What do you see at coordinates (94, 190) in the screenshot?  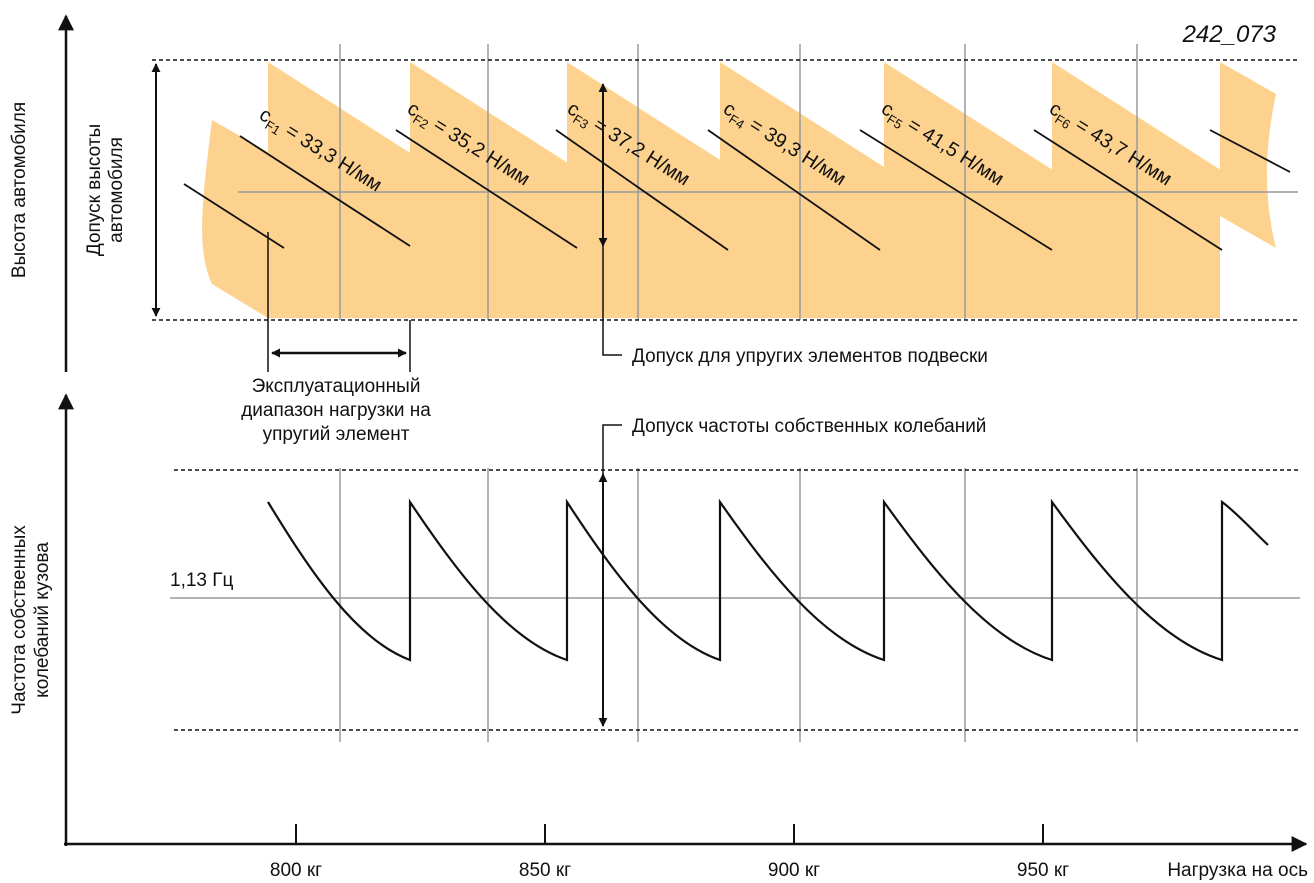 I see `height-tolerance-label-line1: Допуск высоты` at bounding box center [94, 190].